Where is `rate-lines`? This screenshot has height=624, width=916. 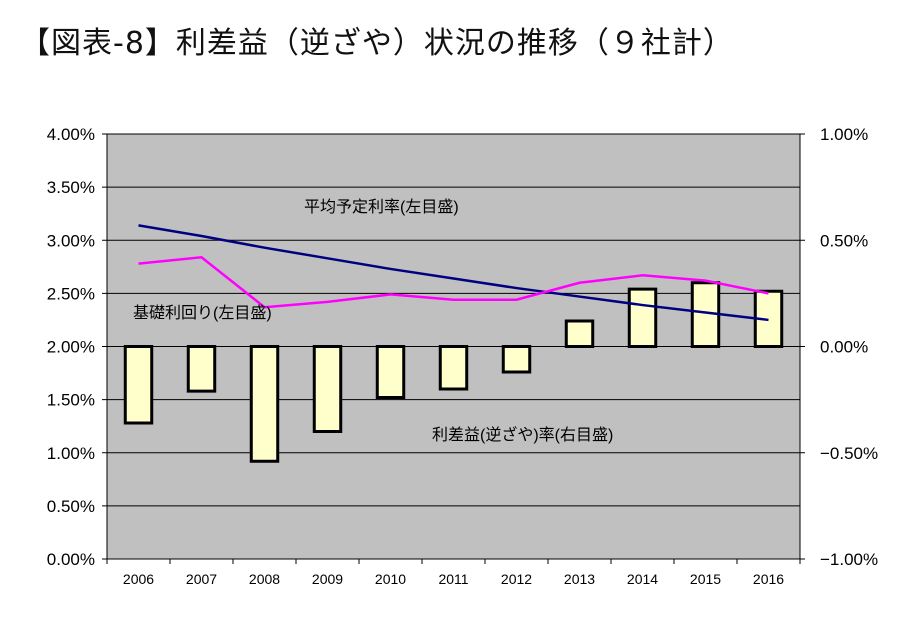 rate-lines is located at coordinates (453, 273).